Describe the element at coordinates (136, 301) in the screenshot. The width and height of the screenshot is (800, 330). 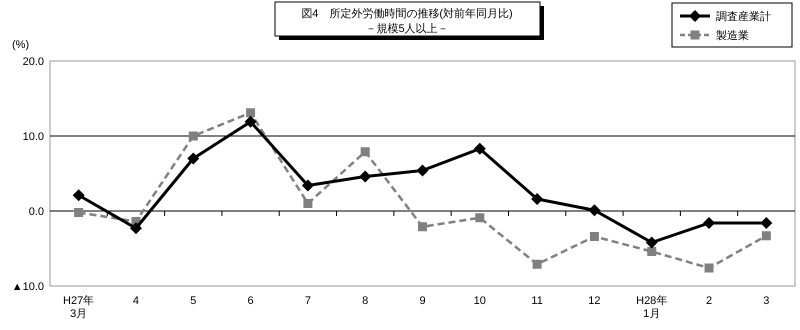
I see `x-tick-label: 4` at that location.